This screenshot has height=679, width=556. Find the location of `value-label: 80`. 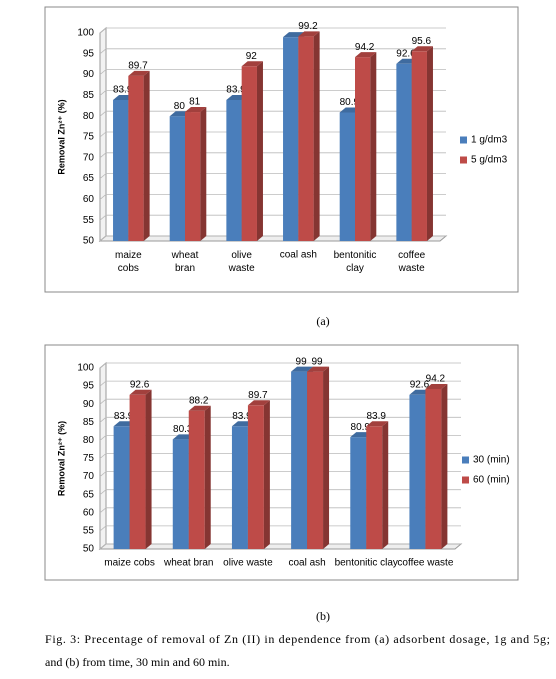

value-label: 80 is located at coordinates (180, 106).